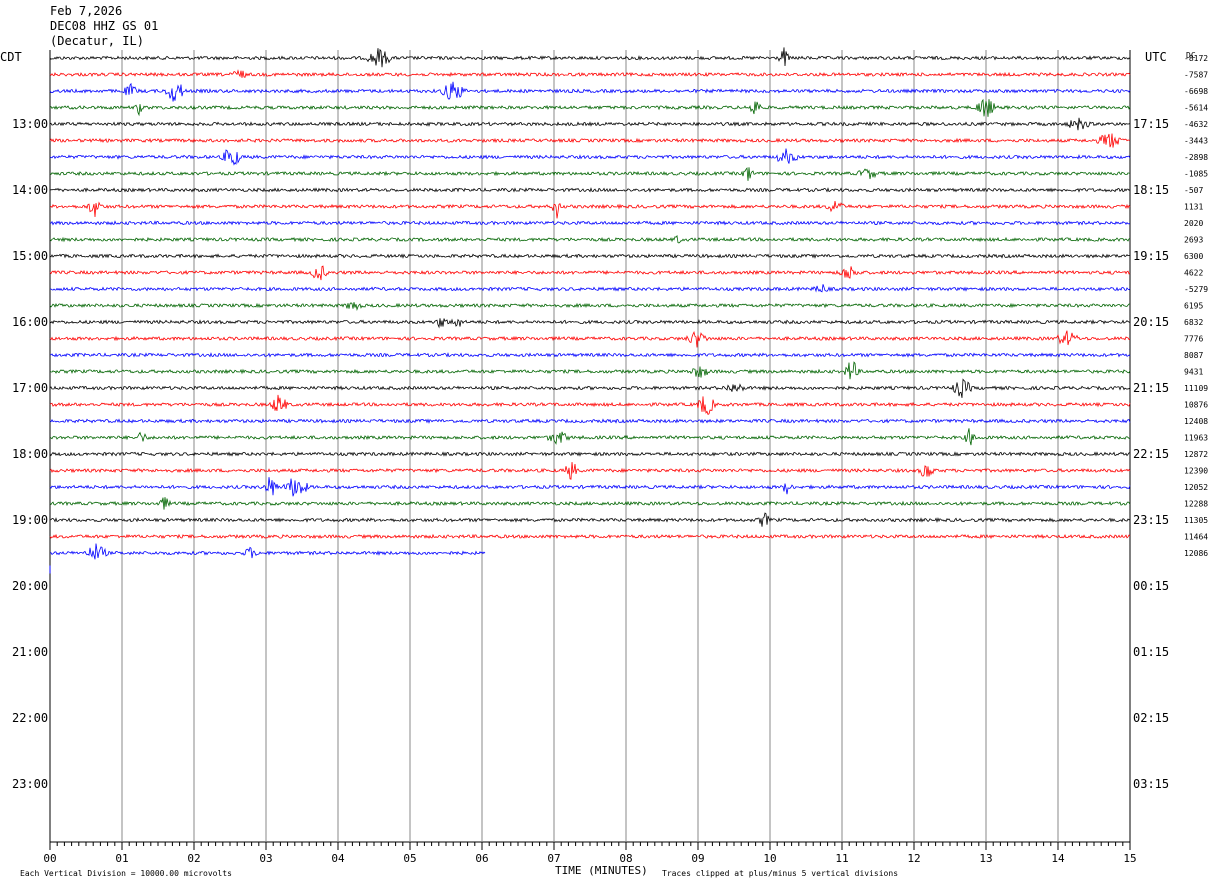 This screenshot has width=1210, height=886. Describe the element at coordinates (1058, 858) in the screenshot. I see `x-tick-label: 14` at that location.